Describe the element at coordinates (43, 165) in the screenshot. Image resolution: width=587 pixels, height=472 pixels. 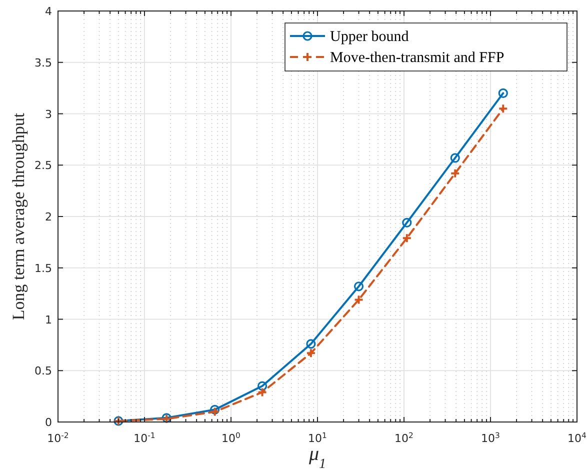
I see `y-tick-label: 2.5` at that location.